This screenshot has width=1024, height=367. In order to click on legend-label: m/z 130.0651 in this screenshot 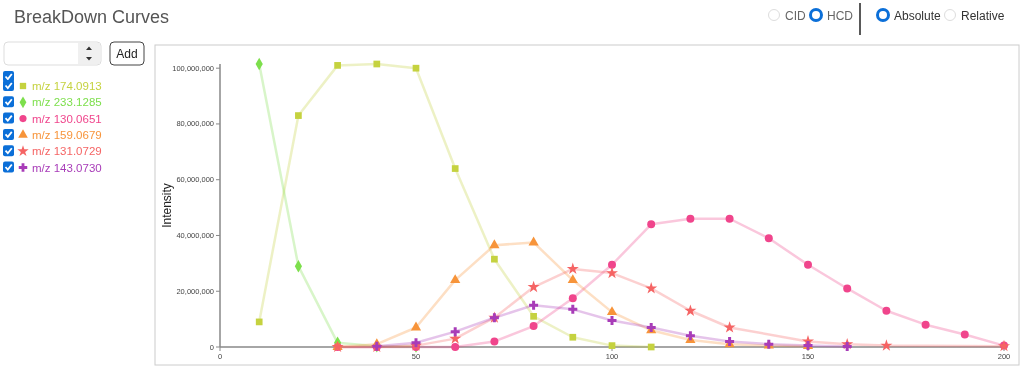, I will do `click(67, 118)`.